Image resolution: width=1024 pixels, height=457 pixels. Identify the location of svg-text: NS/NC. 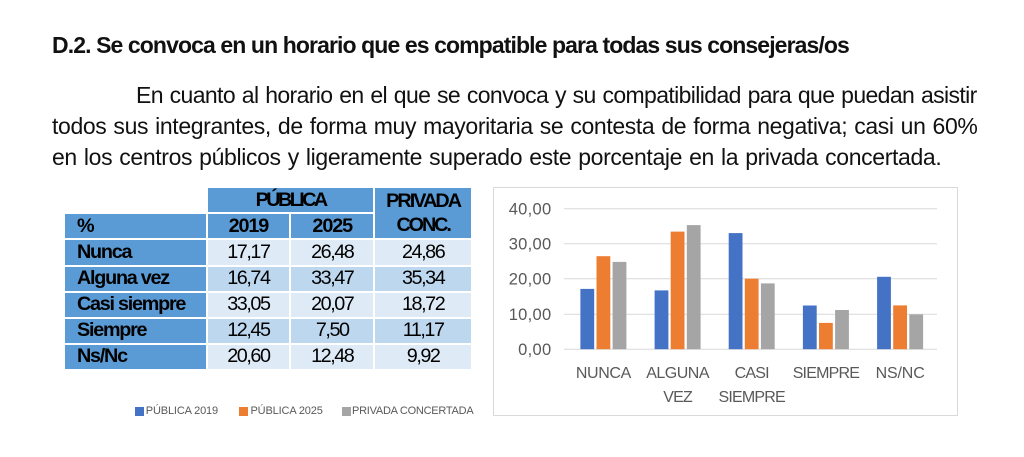
(900, 373).